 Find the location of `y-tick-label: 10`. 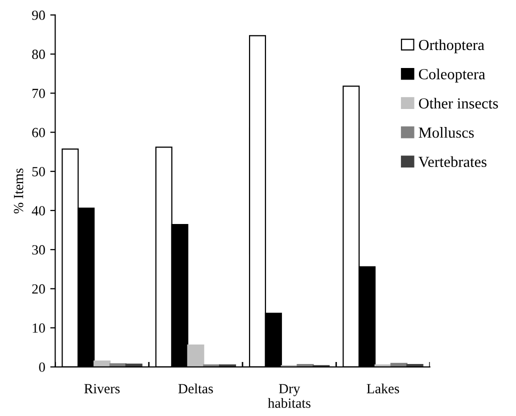

y-tick-label: 10 is located at coordinates (38, 328).